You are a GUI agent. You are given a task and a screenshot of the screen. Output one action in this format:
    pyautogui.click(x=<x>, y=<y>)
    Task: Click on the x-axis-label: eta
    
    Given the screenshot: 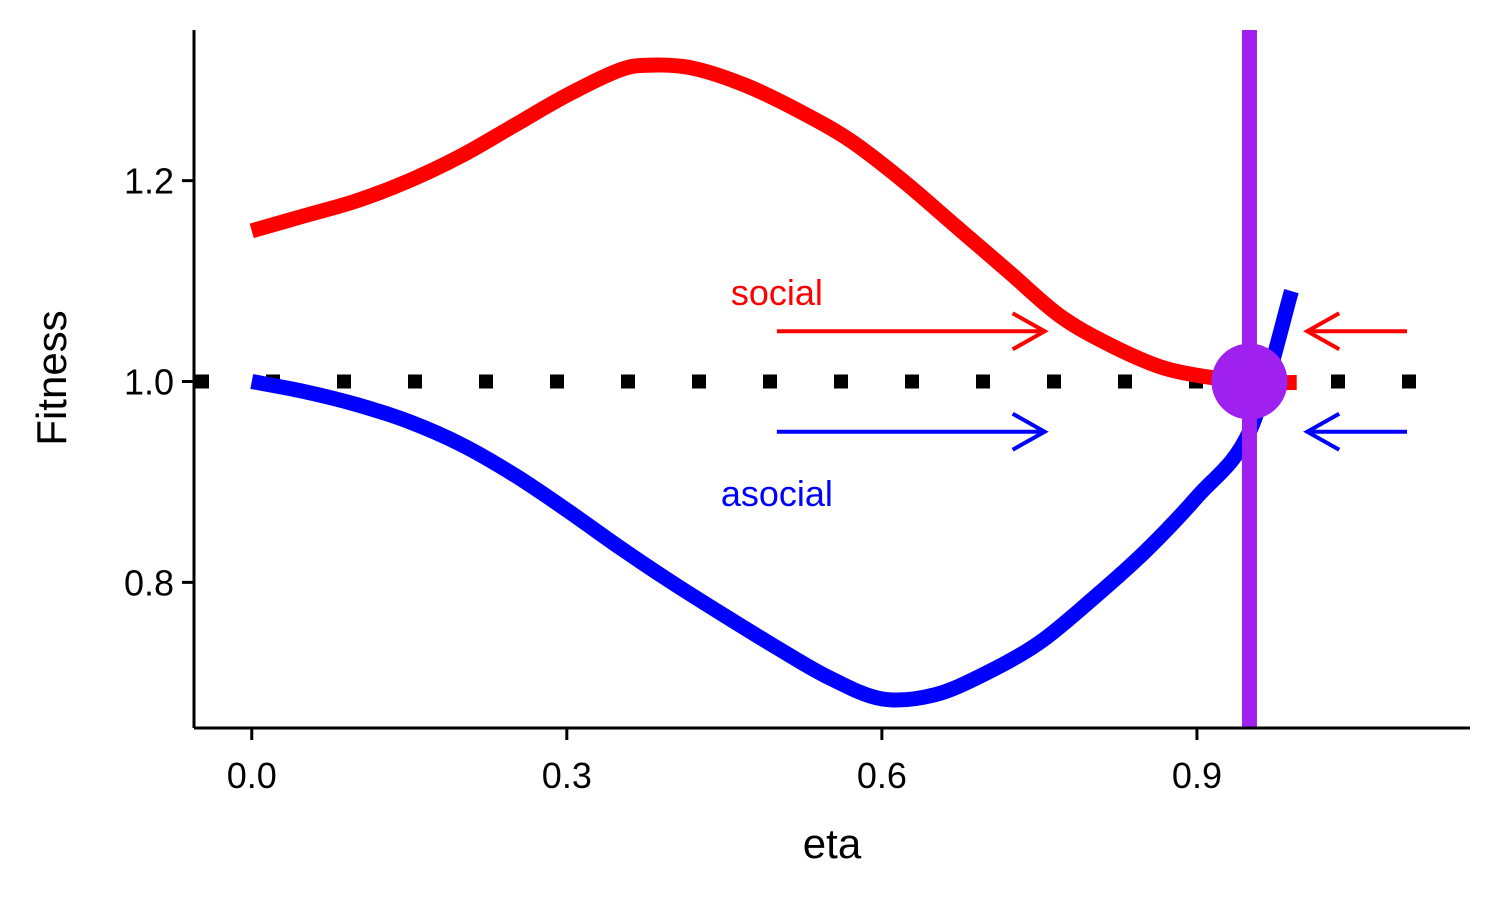 What is the action you would take?
    pyautogui.click(x=832, y=843)
    